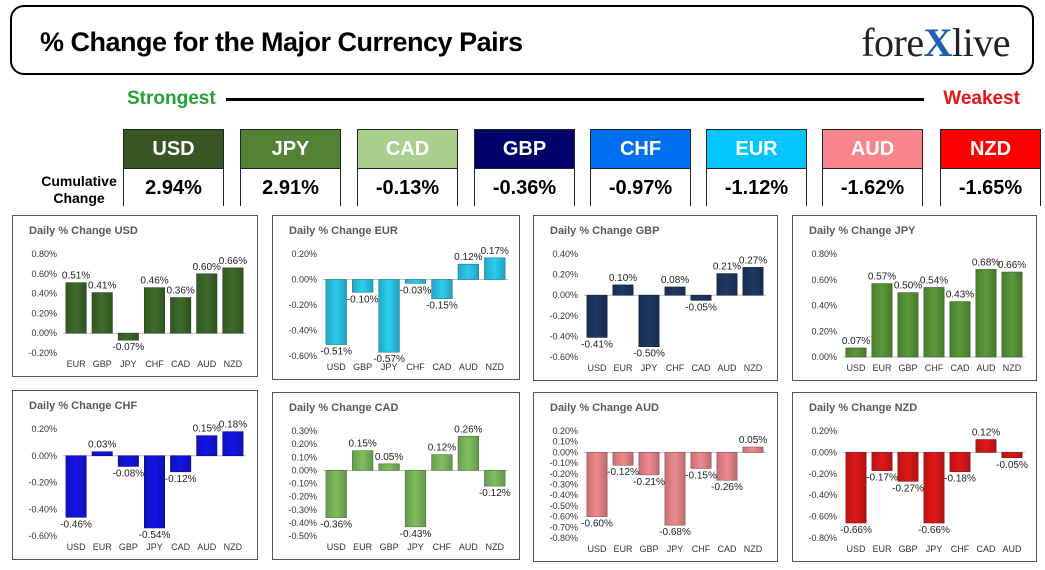 The width and height of the screenshot is (1045, 570). I want to click on data-label: 0.27%, so click(753, 260).